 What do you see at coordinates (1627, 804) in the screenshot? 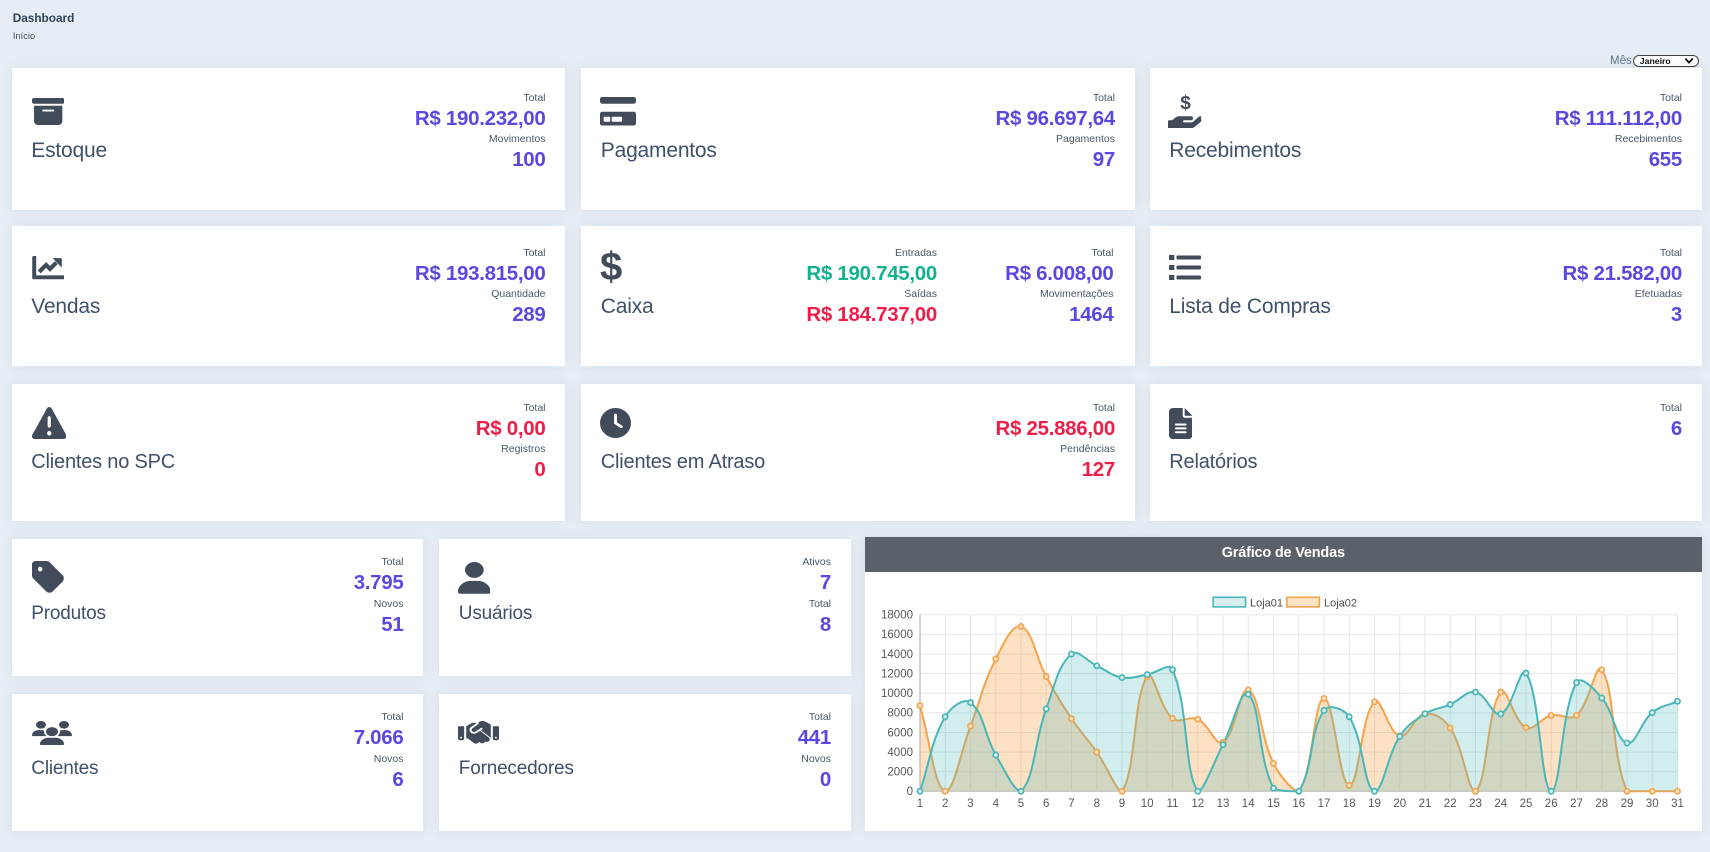
I see `svg-text: 29` at bounding box center [1627, 804].